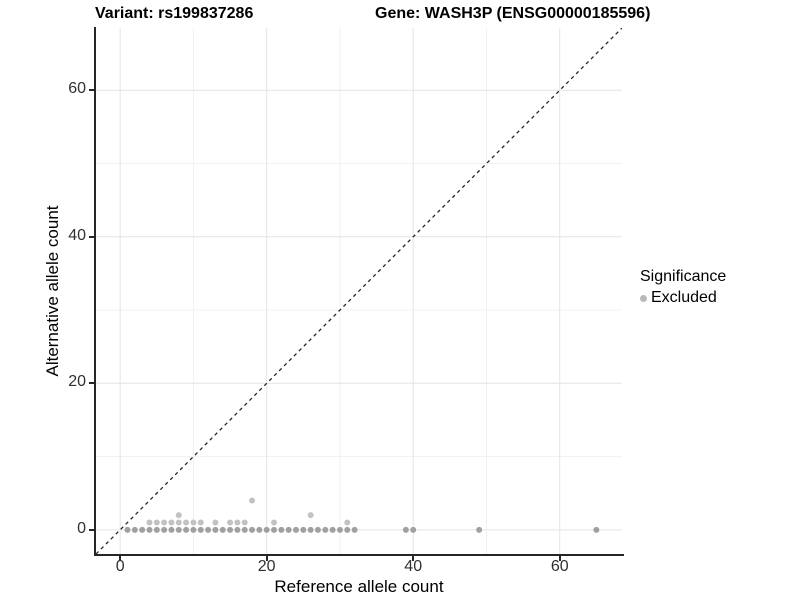  What do you see at coordinates (559, 566) in the screenshot?
I see `x-tick-label: 60` at bounding box center [559, 566].